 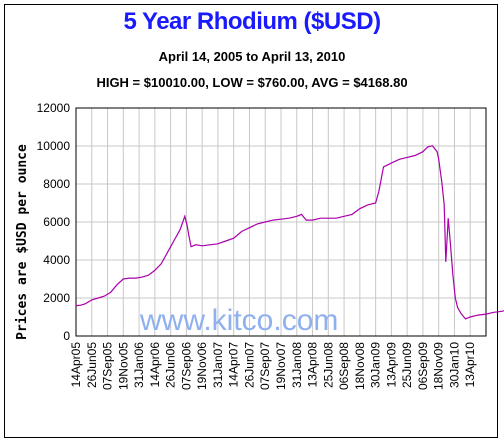 I want to click on x-tick-label: 14Apr06, so click(x=155, y=365).